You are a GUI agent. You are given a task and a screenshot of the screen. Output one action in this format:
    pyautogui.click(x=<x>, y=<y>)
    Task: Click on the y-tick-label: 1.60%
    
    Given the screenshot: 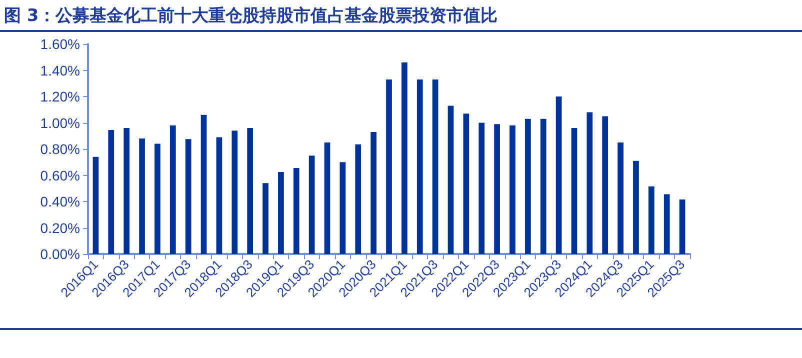 What is the action you would take?
    pyautogui.click(x=60, y=44)
    